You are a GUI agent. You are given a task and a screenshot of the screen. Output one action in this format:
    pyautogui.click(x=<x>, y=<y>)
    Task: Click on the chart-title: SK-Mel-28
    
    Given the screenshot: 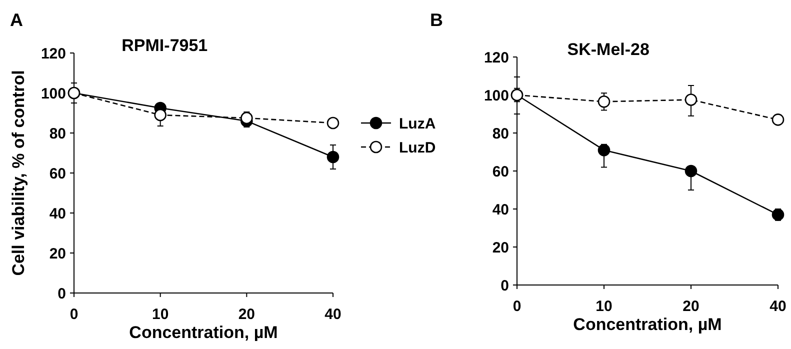 What is the action you would take?
    pyautogui.click(x=608, y=49)
    